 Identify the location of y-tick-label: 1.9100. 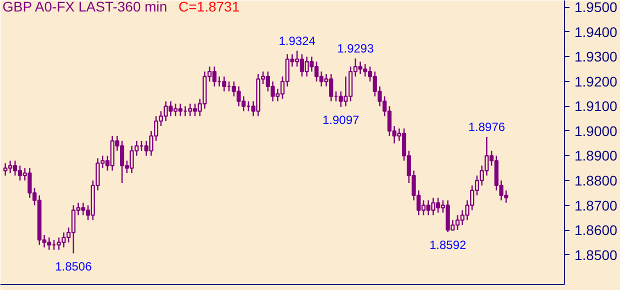
(596, 106).